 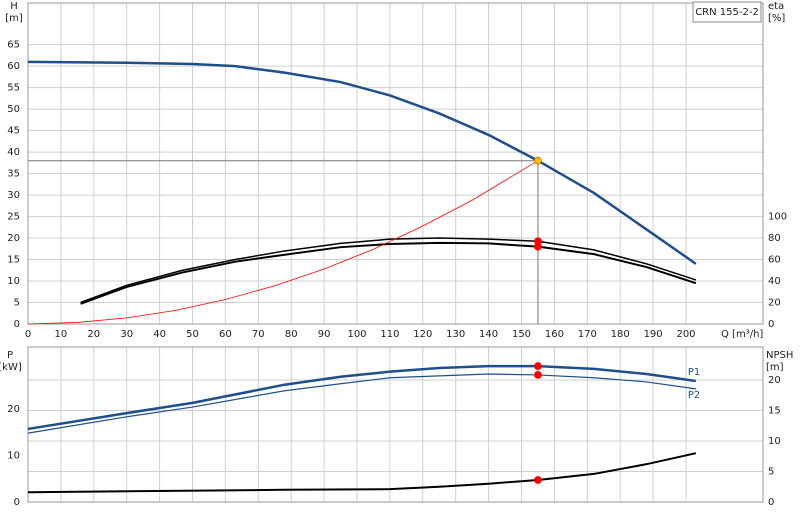 I want to click on y-tick-label: 60, so click(x=13, y=66).